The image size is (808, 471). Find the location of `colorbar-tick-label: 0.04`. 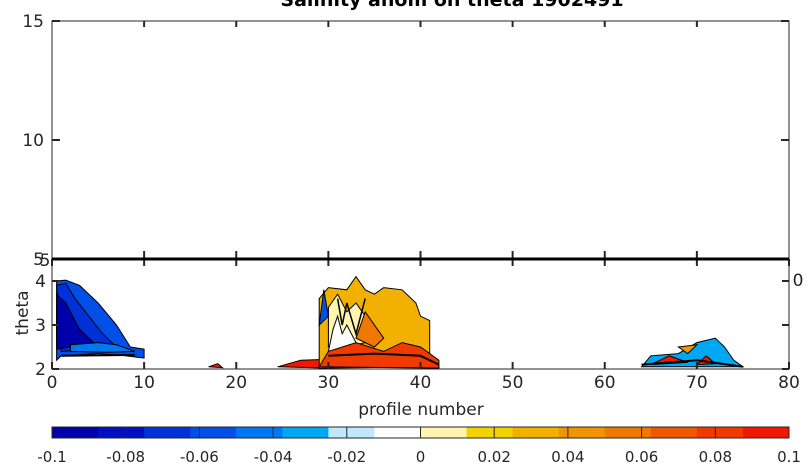

colorbar-tick-label: 0.04 is located at coordinates (567, 457).